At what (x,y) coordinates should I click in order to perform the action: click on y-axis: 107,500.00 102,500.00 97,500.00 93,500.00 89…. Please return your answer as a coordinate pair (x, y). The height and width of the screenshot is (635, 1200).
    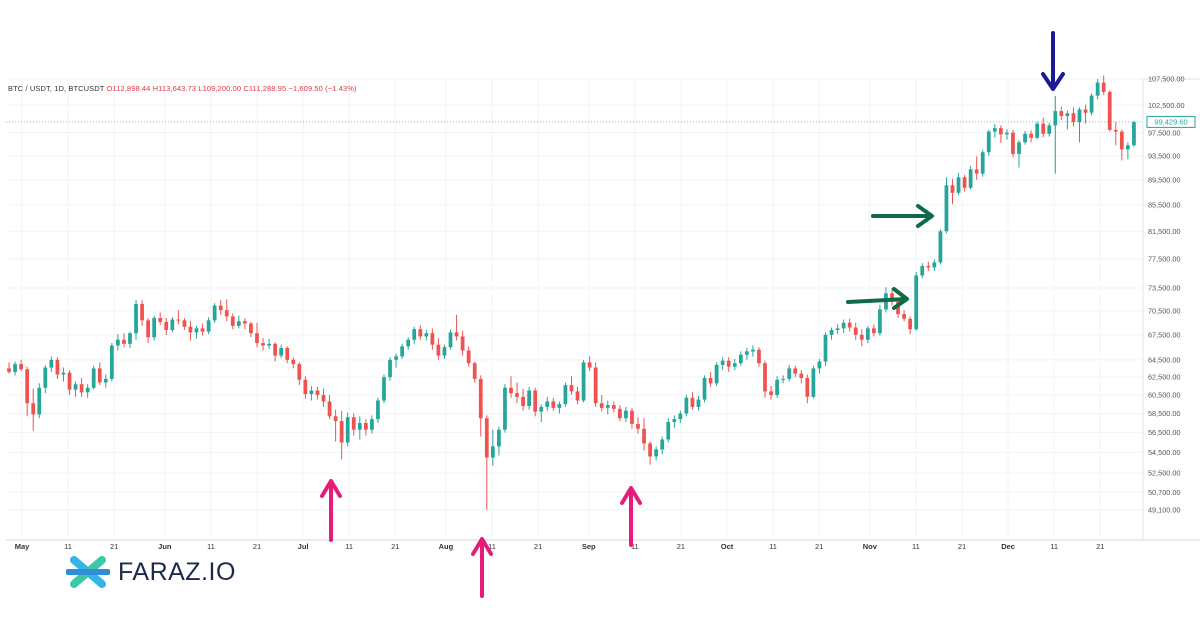
    Looking at the image, I should click on (1166, 295).